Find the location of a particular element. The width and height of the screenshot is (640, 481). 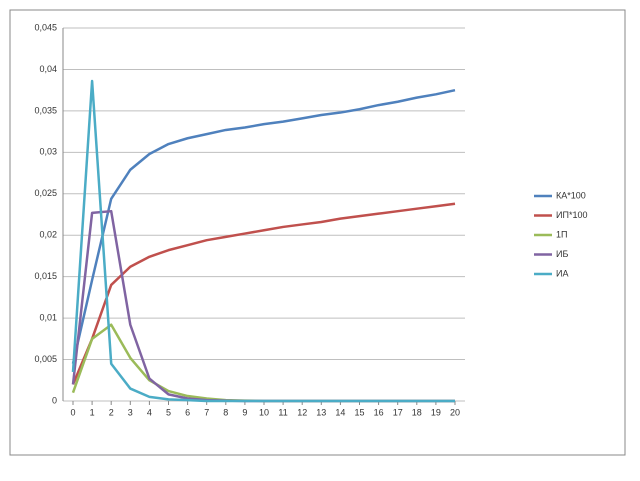

x-tick-label: 19 is located at coordinates (436, 412).